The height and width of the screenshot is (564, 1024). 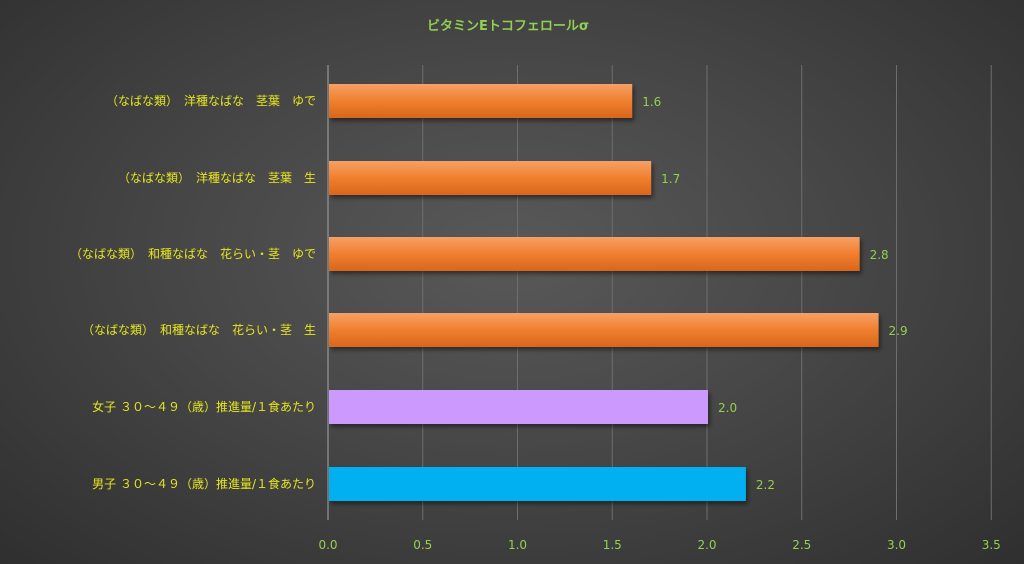 I want to click on x-tick-label: 1.5, so click(x=612, y=545).